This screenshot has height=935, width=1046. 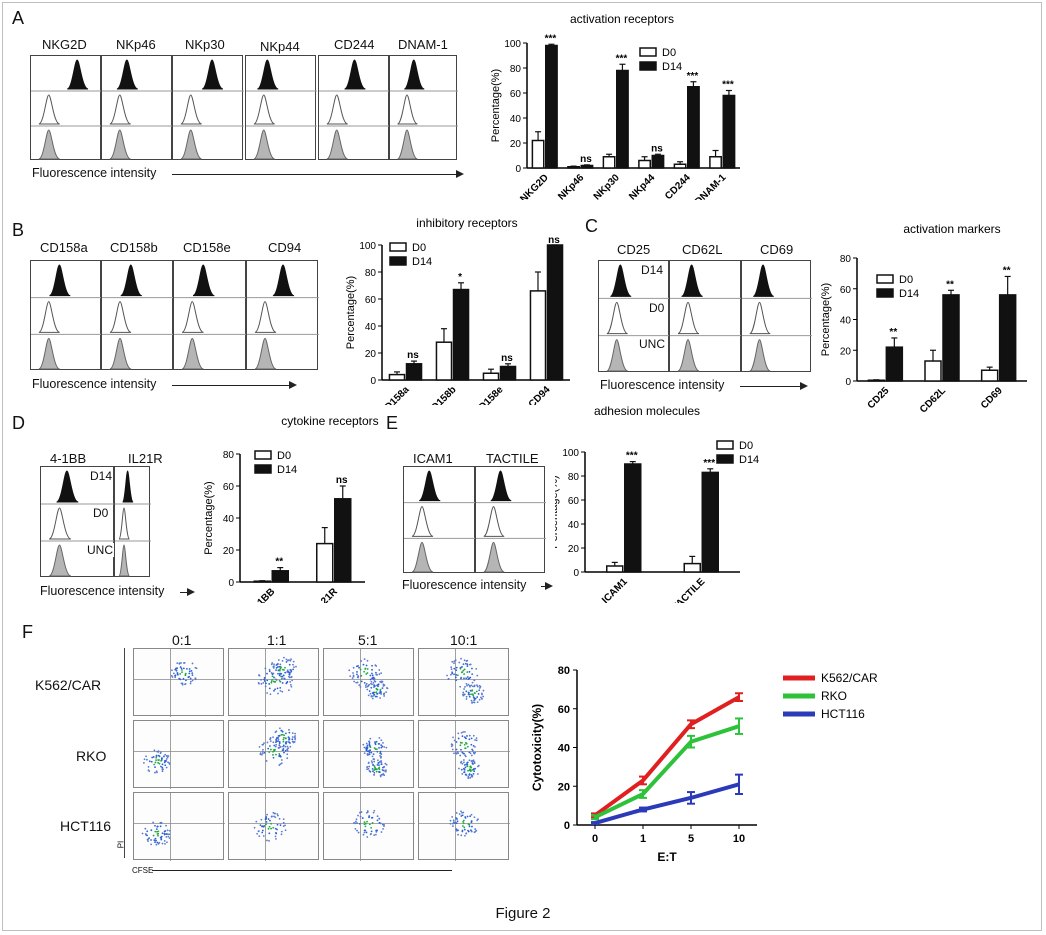 What do you see at coordinates (354, 107) in the screenshot?
I see `histogram-stack` at bounding box center [354, 107].